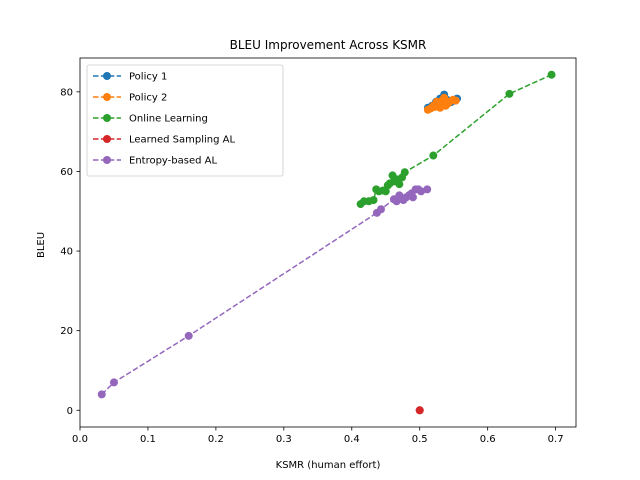 The width and height of the screenshot is (640, 480). I want to click on legend-item: Policy 2, so click(130, 98).